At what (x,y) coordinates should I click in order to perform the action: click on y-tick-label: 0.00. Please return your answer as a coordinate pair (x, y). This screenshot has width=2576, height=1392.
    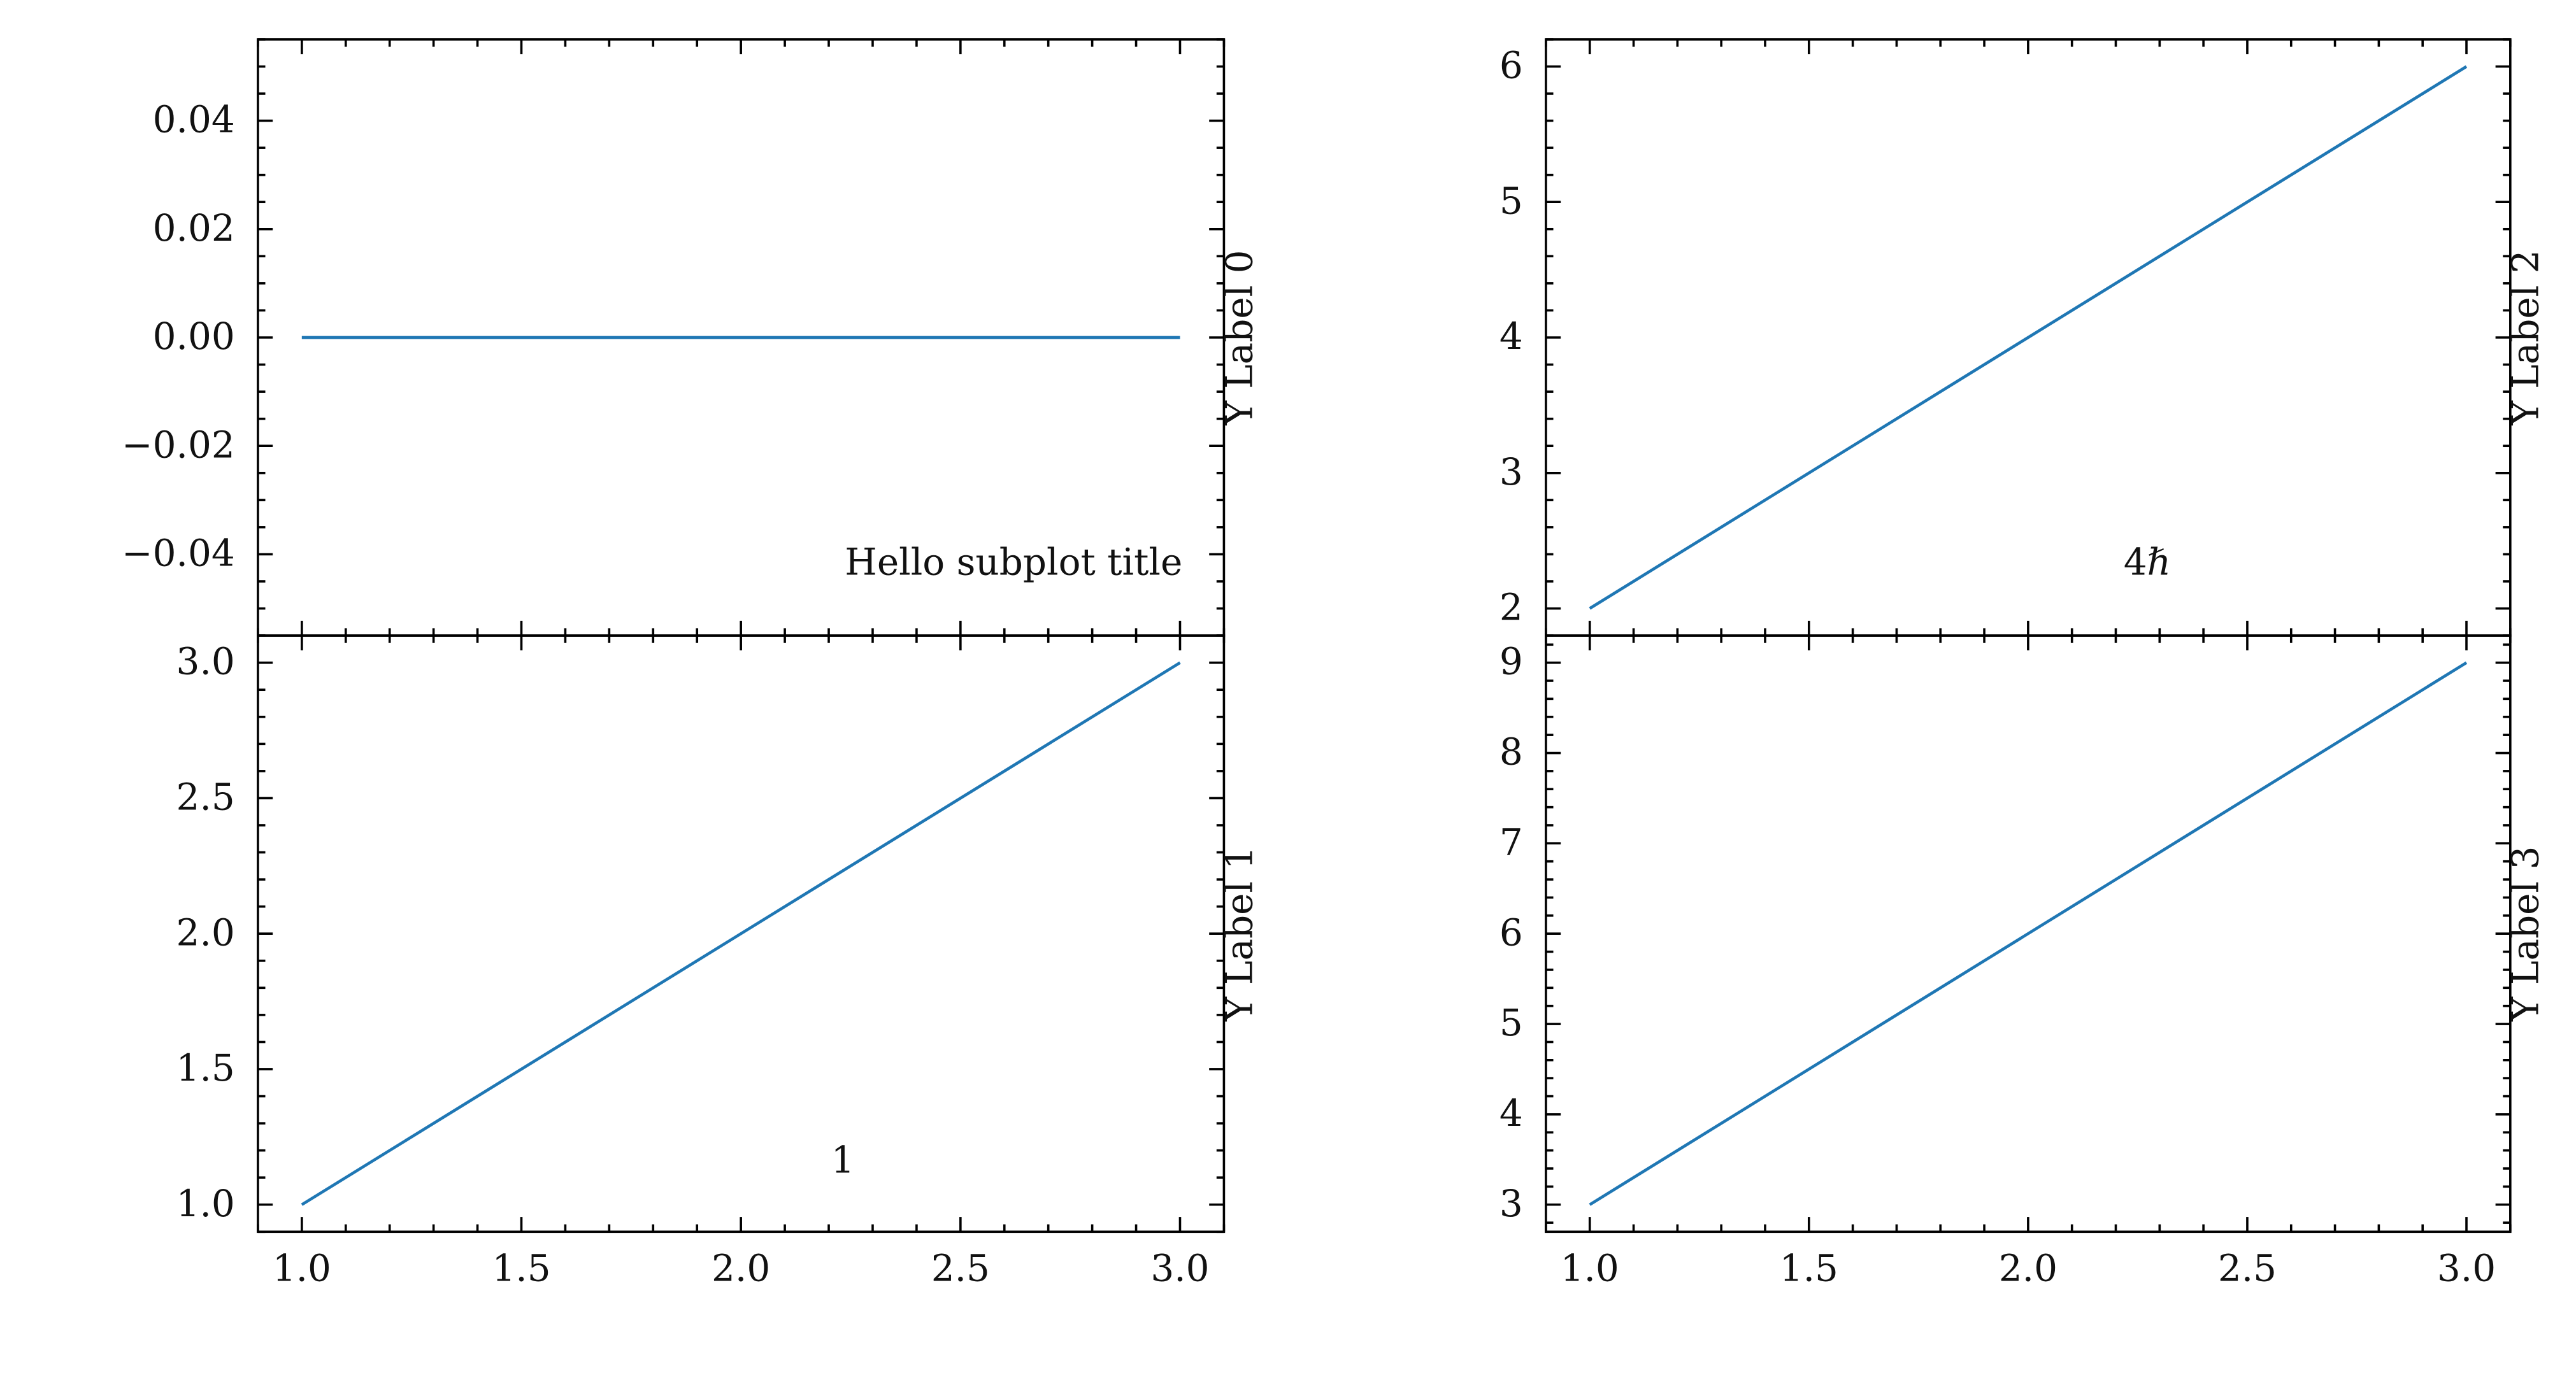
    Looking at the image, I should click on (194, 336).